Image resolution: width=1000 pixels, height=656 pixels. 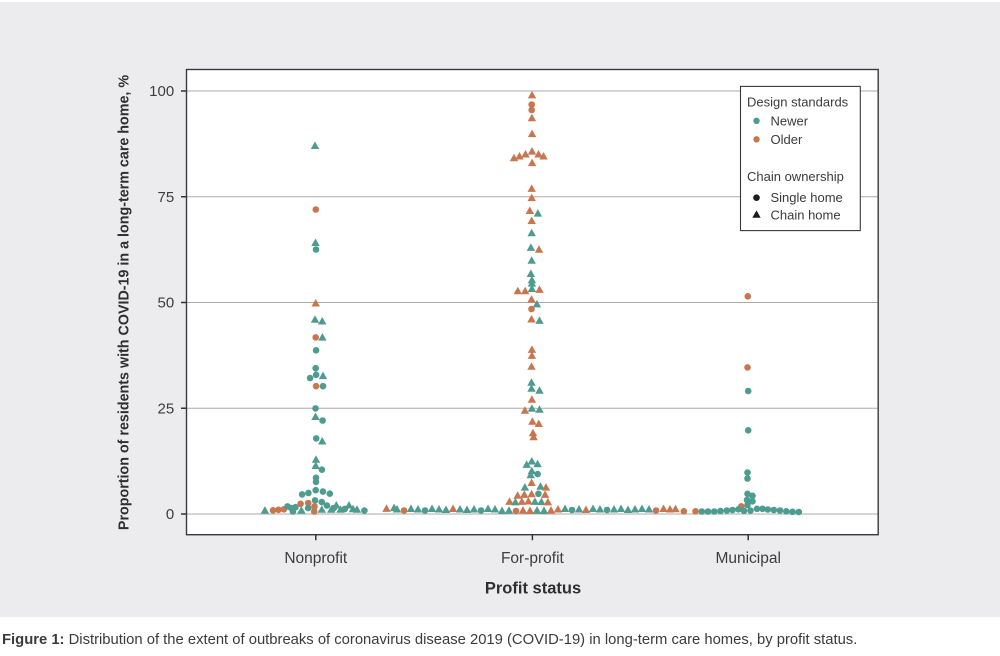 I want to click on svg-text: Single home, so click(x=807, y=197).